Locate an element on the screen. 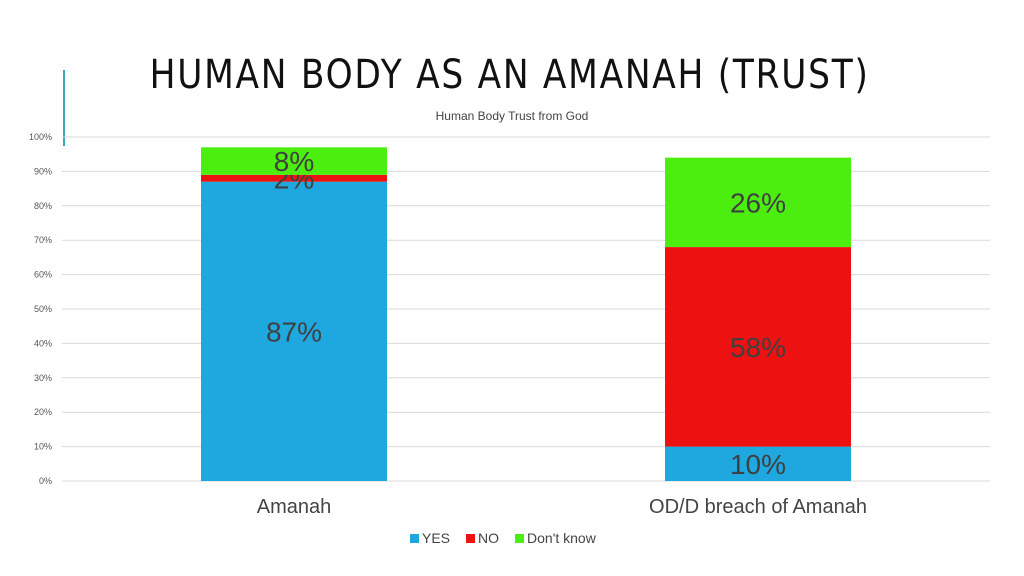 This screenshot has height=576, width=1024. y-axis: 0% 10% 20% 30% 40% 50% 60% 70% 80% 90% 100% is located at coordinates (40, 309).